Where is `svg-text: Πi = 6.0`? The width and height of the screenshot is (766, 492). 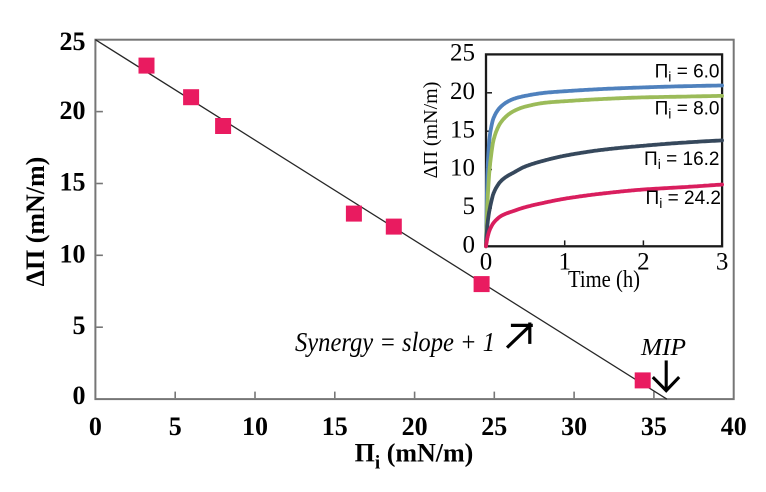
svg-text: Πi = 6.0 is located at coordinates (687, 73).